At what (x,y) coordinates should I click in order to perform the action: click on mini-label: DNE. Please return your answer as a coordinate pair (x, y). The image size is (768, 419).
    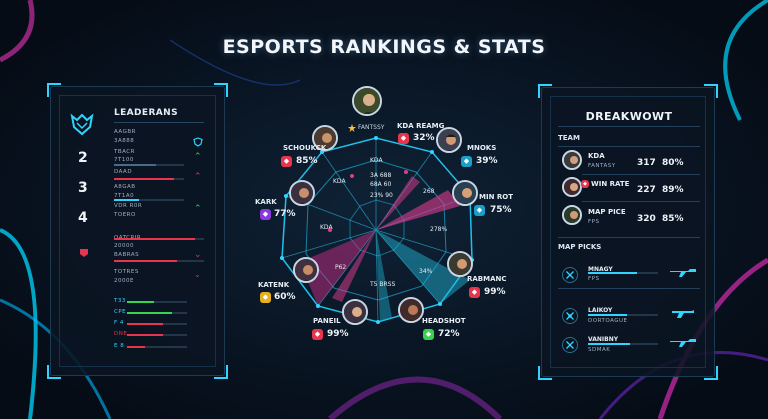
    Looking at the image, I should click on (121, 334).